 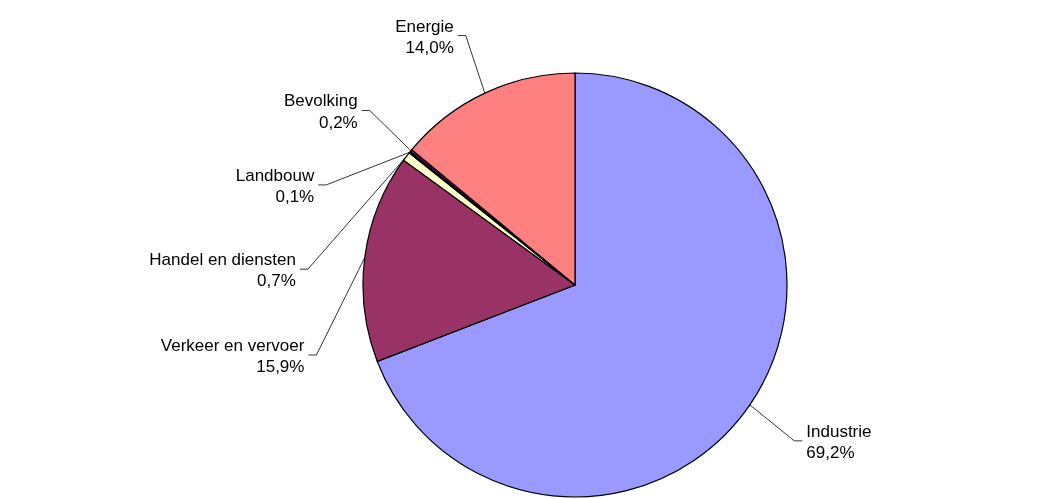 What do you see at coordinates (232, 345) in the screenshot?
I see `slice-label: Verkeer en vervoer` at bounding box center [232, 345].